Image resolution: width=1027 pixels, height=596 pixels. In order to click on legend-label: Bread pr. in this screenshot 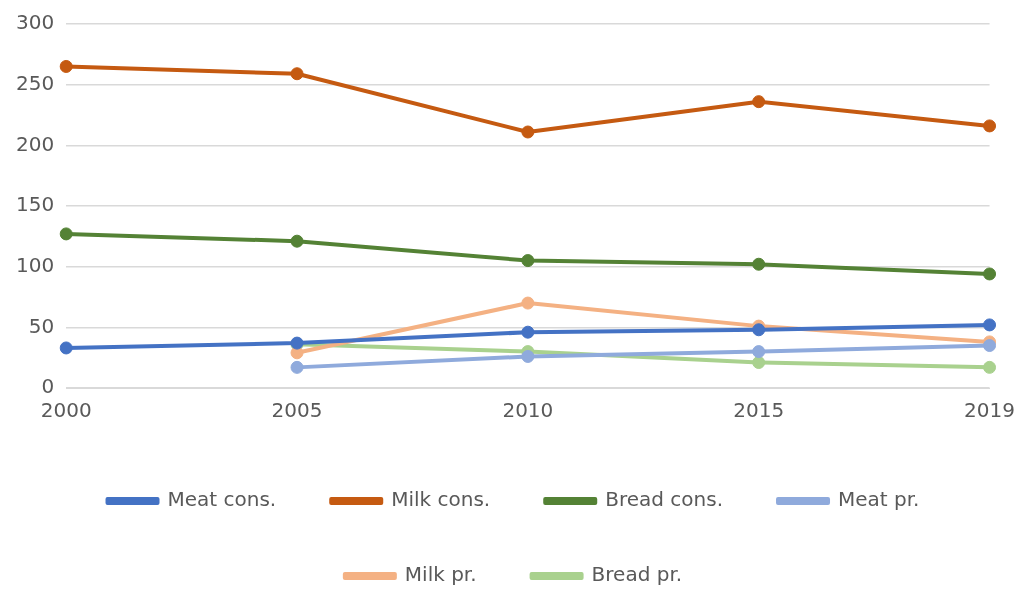, I will do `click(637, 574)`.